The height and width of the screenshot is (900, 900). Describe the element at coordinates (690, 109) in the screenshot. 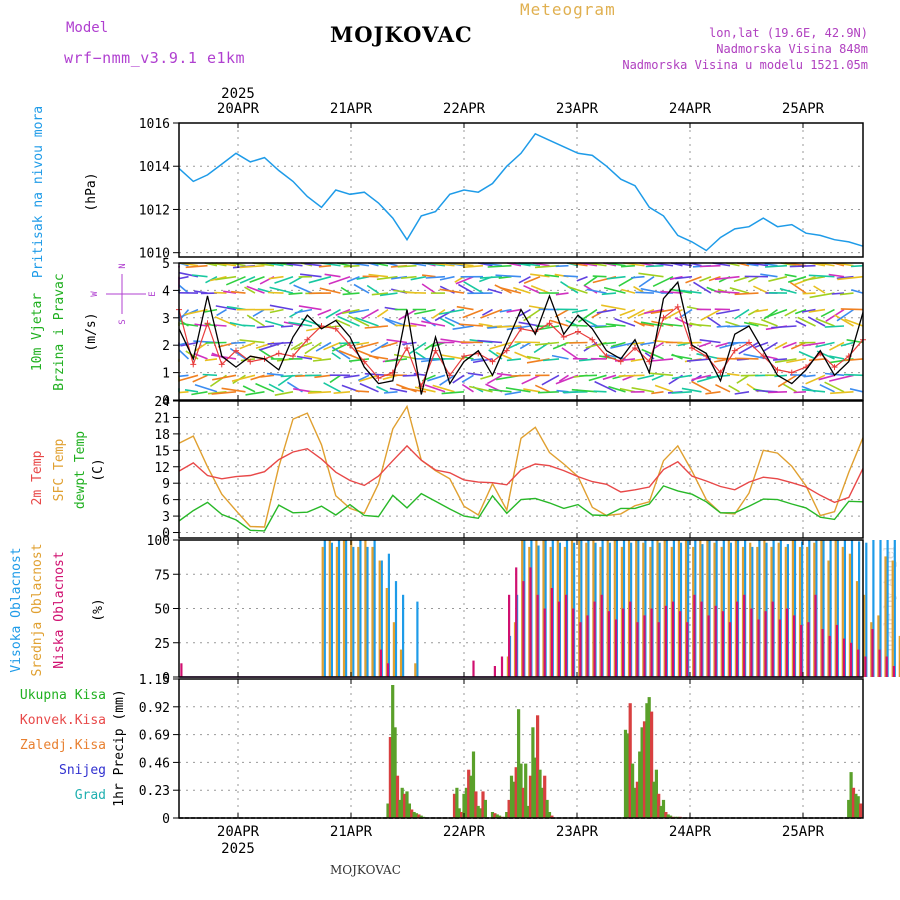

I see `top-date-label-4: 24APR` at that location.